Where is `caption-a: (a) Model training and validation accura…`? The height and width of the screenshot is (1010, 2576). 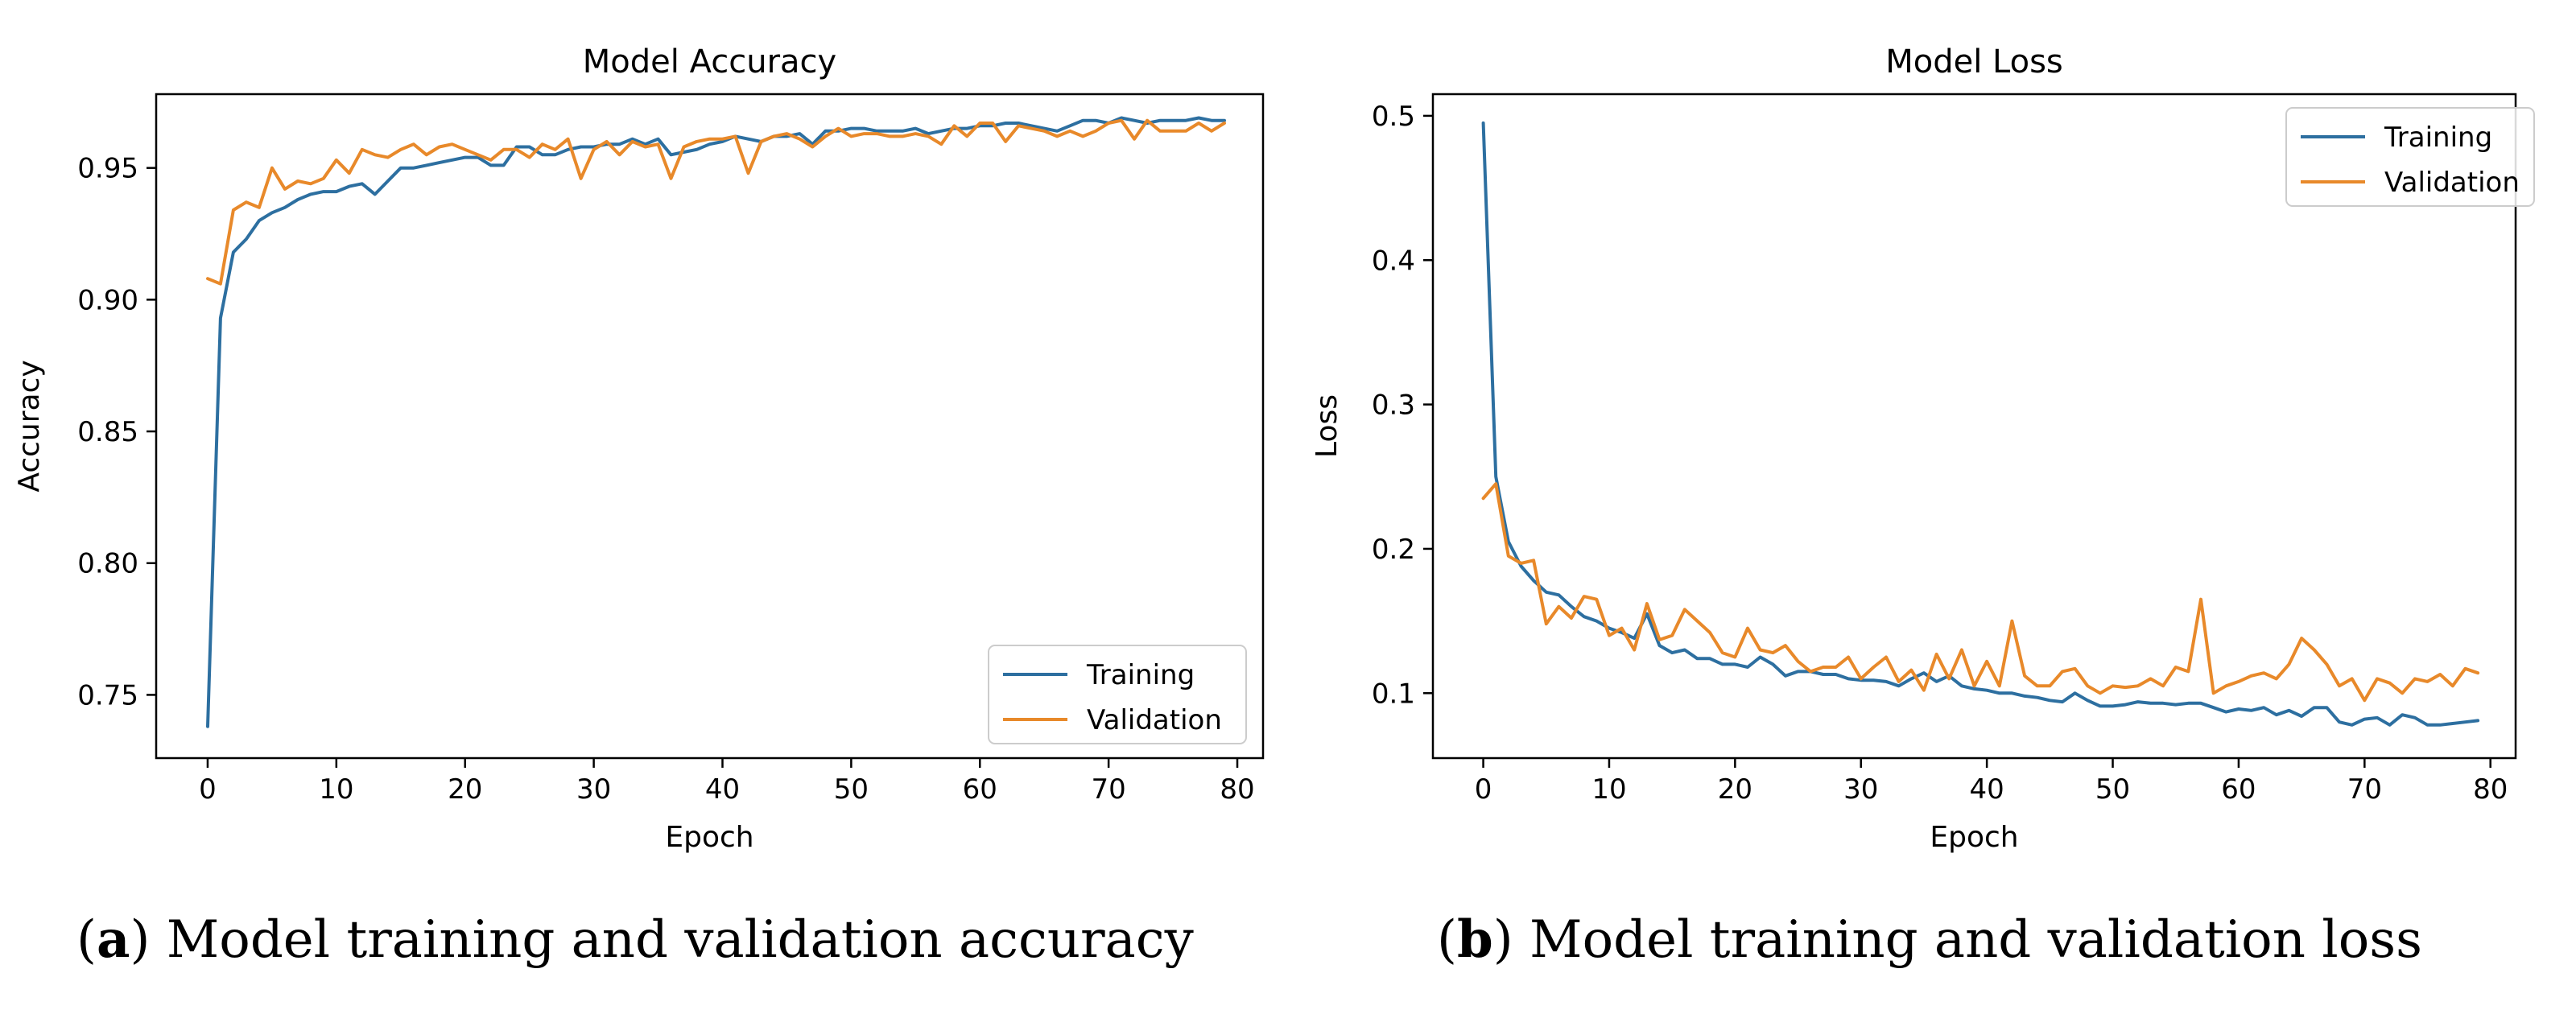
caption-a: (a) Model training and validation accura… is located at coordinates (635, 939).